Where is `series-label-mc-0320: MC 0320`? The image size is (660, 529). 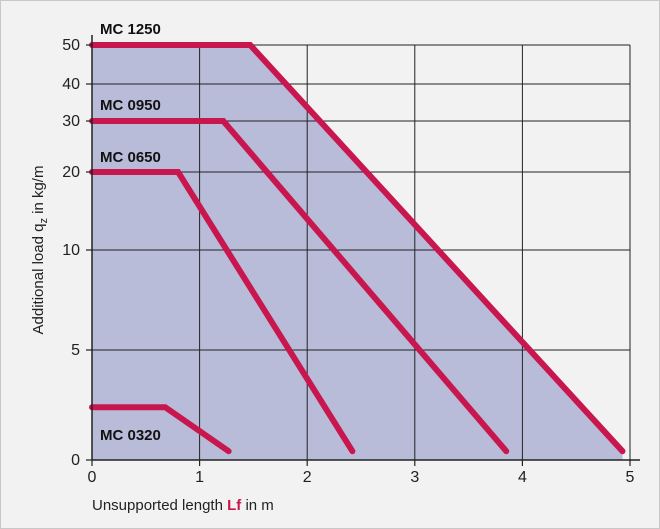 series-label-mc-0320: MC 0320 is located at coordinates (130, 435).